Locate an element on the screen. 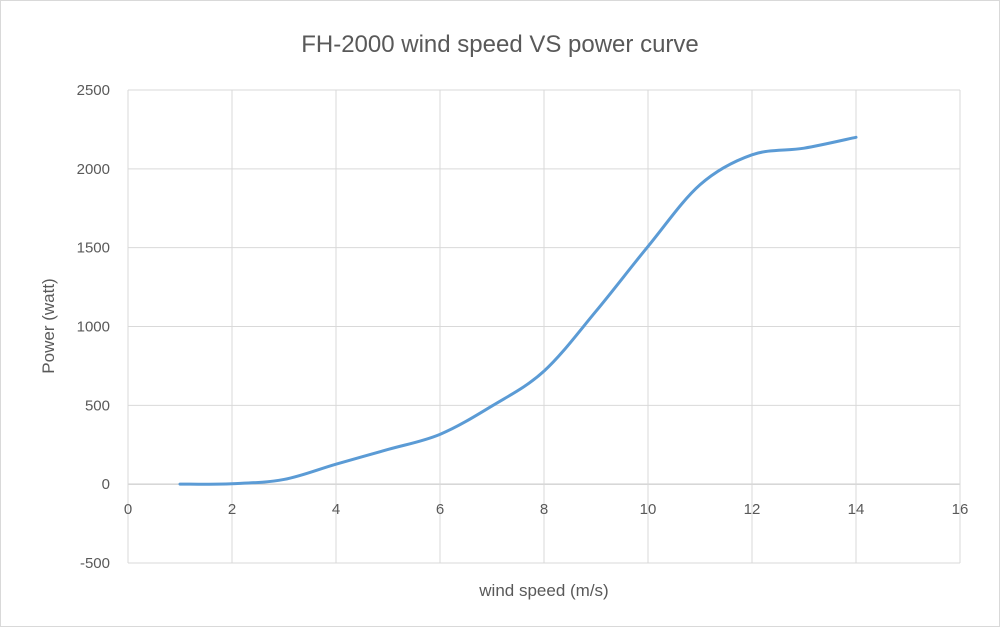 This screenshot has height=627, width=1000. y-tick-label: 500 is located at coordinates (97, 405).